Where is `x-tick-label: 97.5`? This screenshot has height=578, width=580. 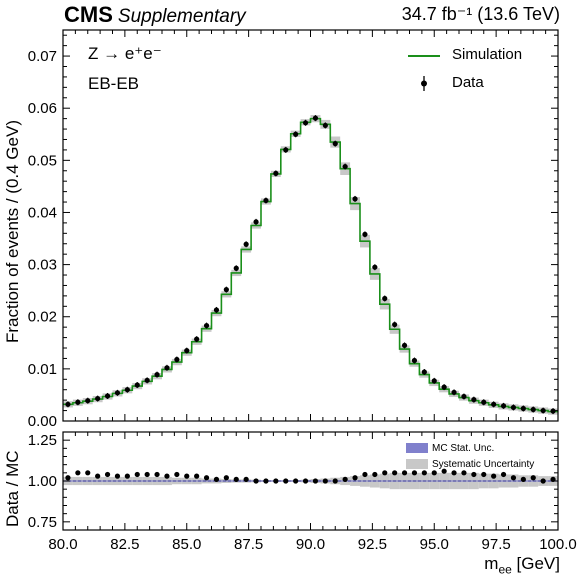
x-tick-label: 97.5 is located at coordinates (496, 544).